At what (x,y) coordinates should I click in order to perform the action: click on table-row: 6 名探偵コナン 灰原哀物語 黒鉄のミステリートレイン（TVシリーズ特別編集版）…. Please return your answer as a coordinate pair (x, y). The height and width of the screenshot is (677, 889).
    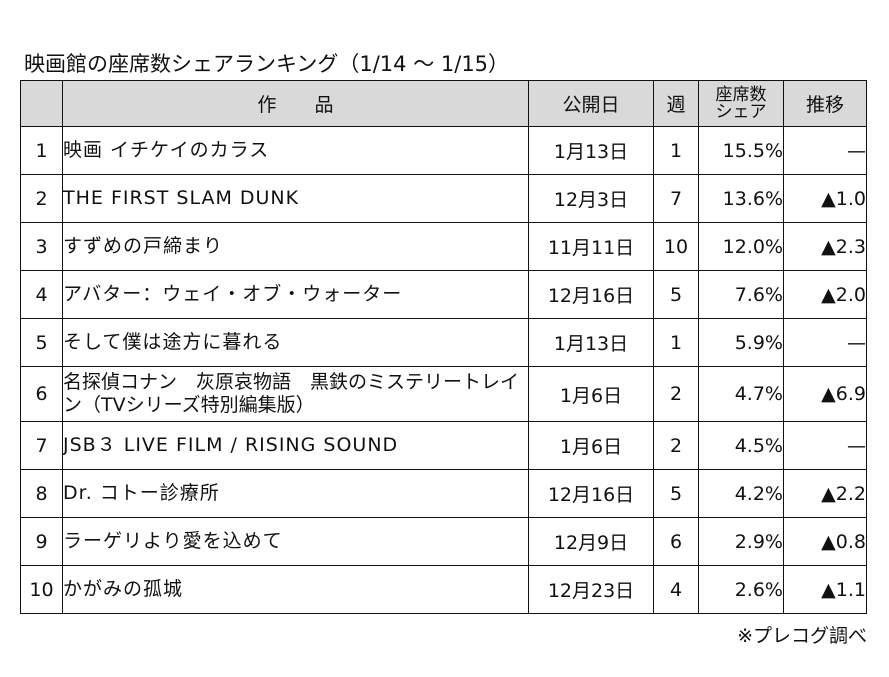
    Looking at the image, I should click on (443, 394).